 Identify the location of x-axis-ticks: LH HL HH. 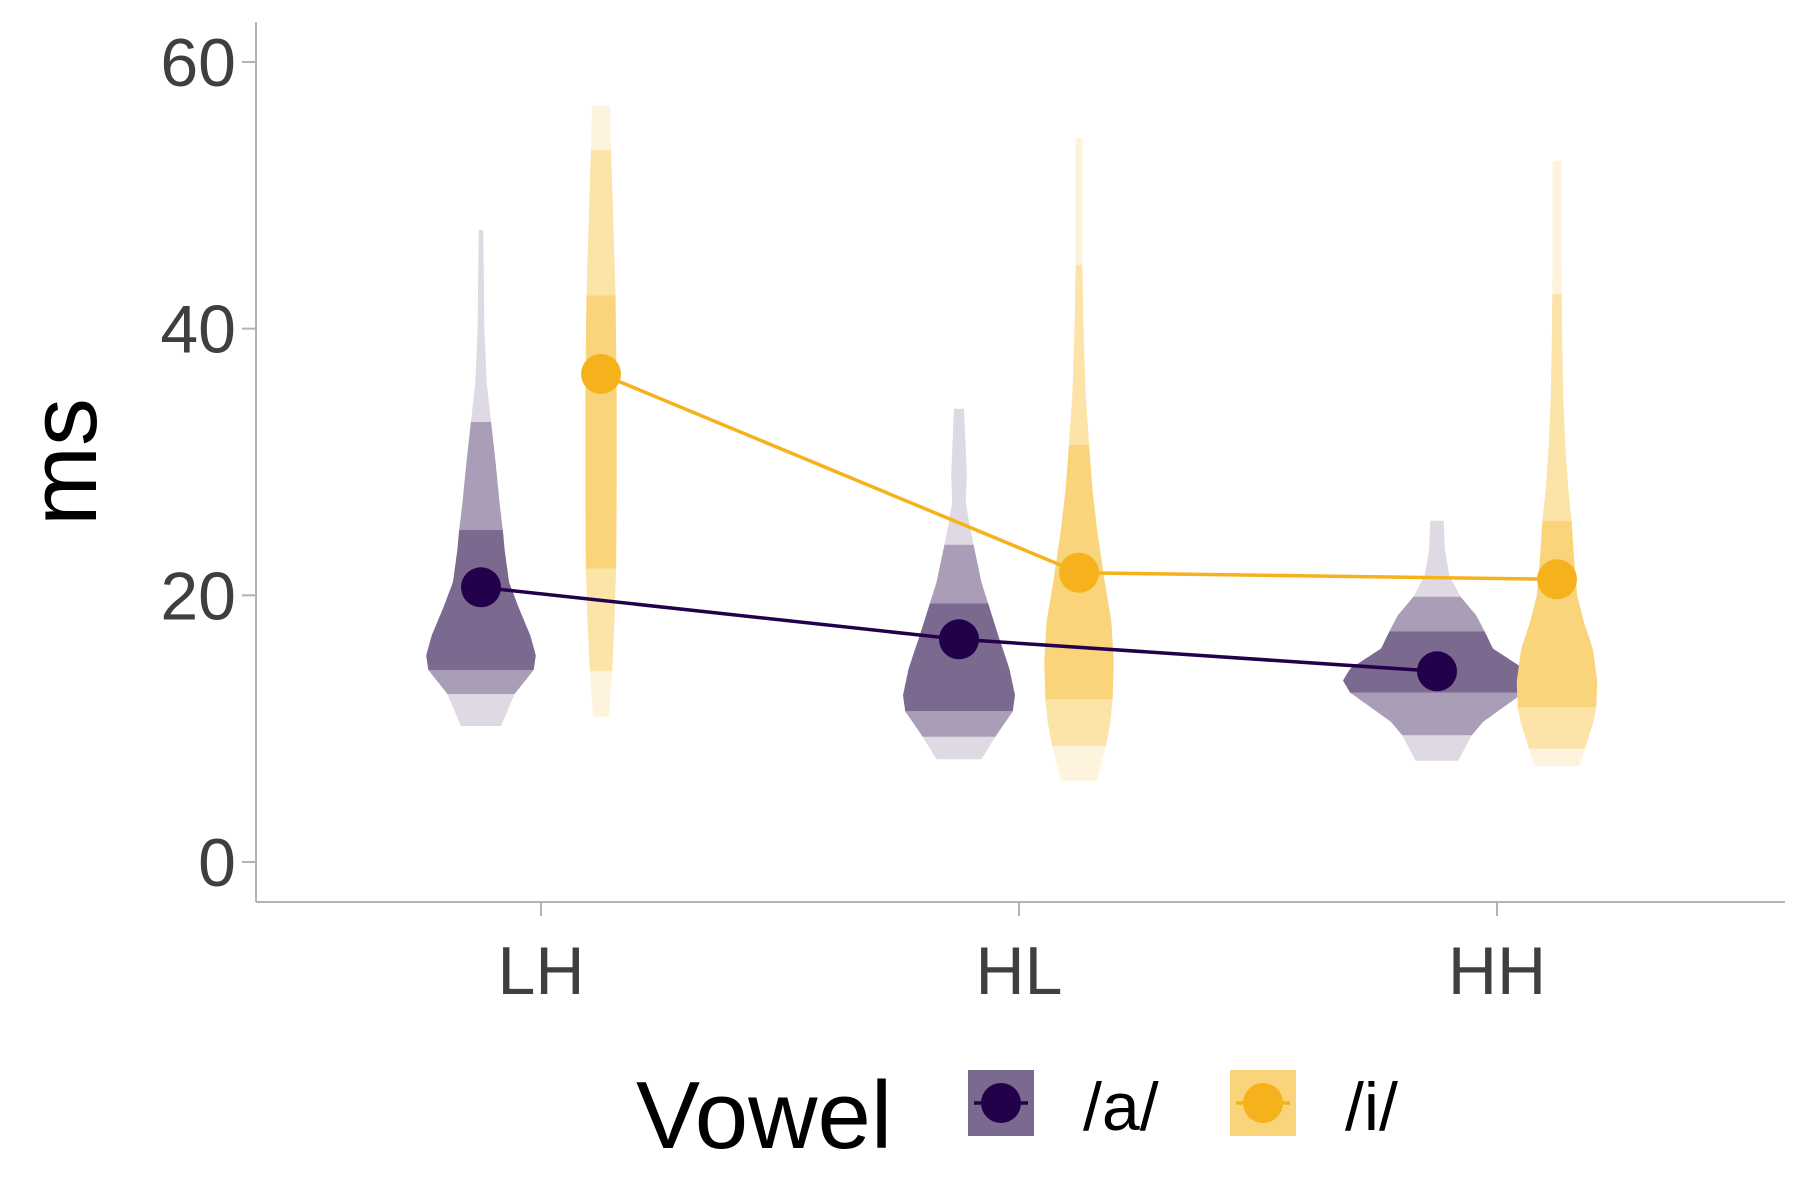
(1022, 955).